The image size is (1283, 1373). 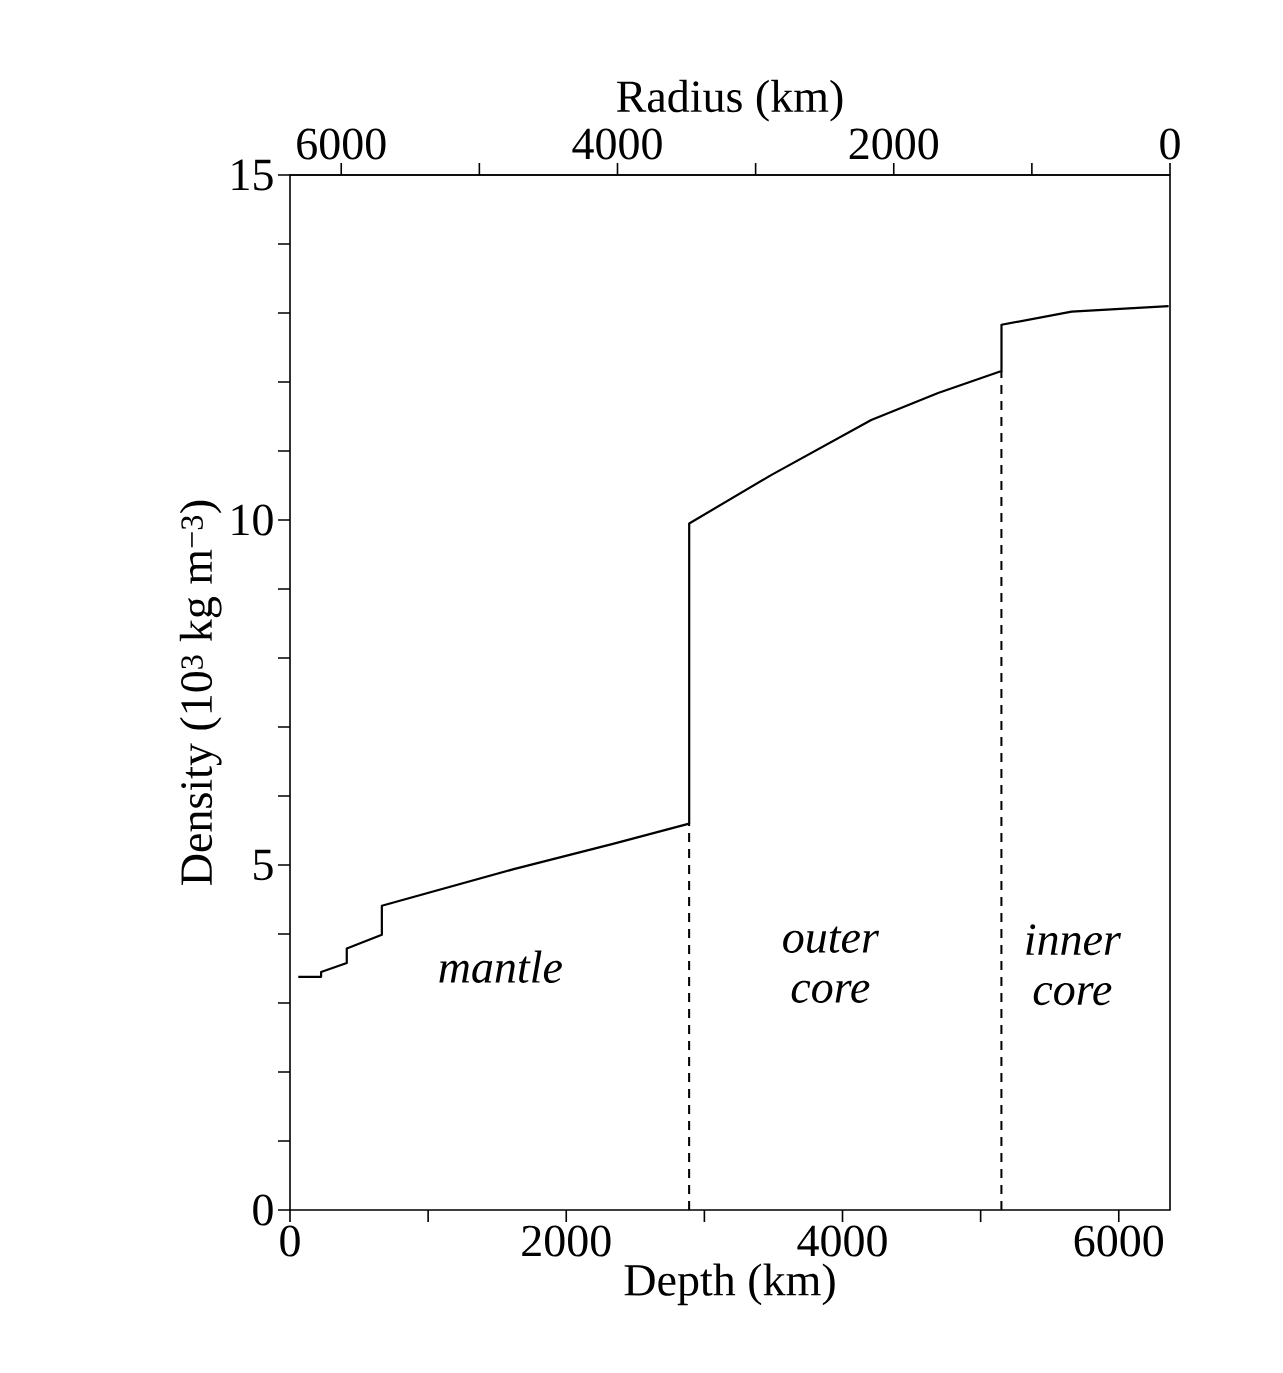 I want to click on x-tick-label: 2000, so click(x=566, y=1241).